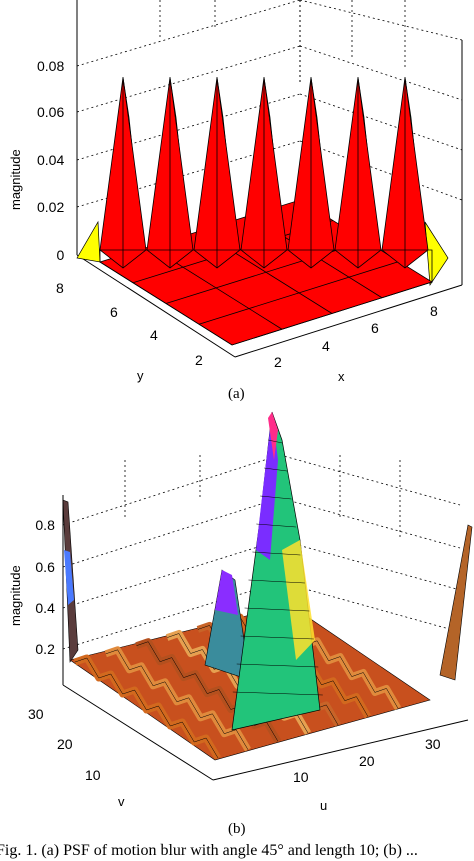 The width and height of the screenshot is (474, 861). What do you see at coordinates (298, 600) in the screenshot?
I see `central-peak-side` at bounding box center [298, 600].